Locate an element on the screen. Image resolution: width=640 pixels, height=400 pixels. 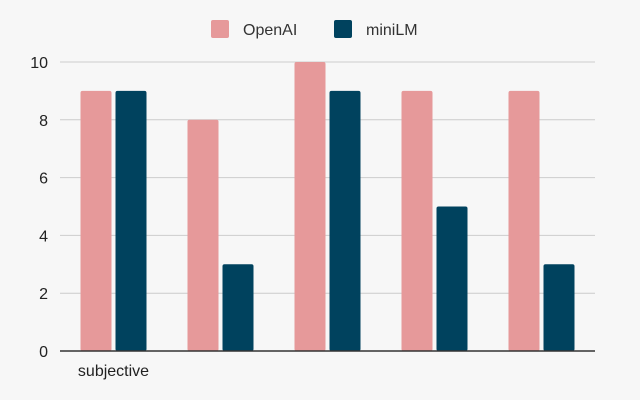
y-tick-label: 0 is located at coordinates (43, 352).